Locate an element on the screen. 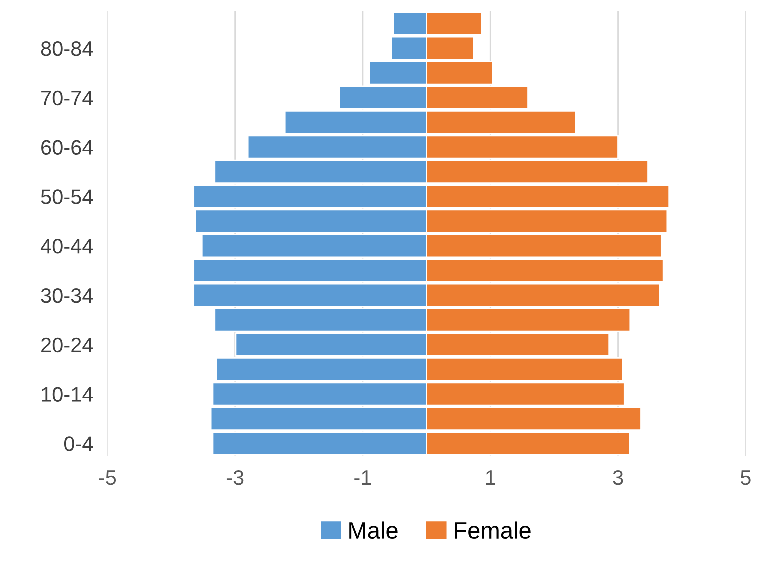 This screenshot has height=570, width=769. x-tick-label: 5 is located at coordinates (745, 478).